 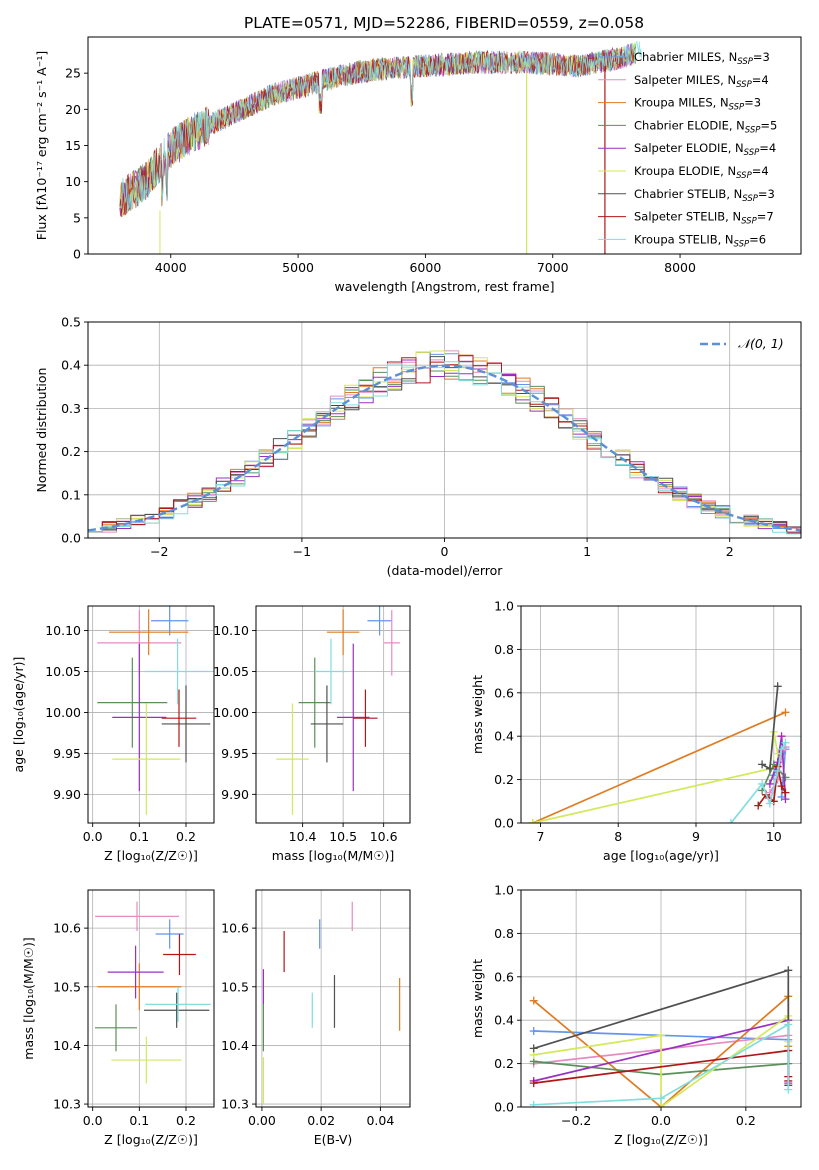 What do you see at coordinates (742, 343) in the screenshot?
I see `residuals-legend: 𝒩(0, 1)` at bounding box center [742, 343].